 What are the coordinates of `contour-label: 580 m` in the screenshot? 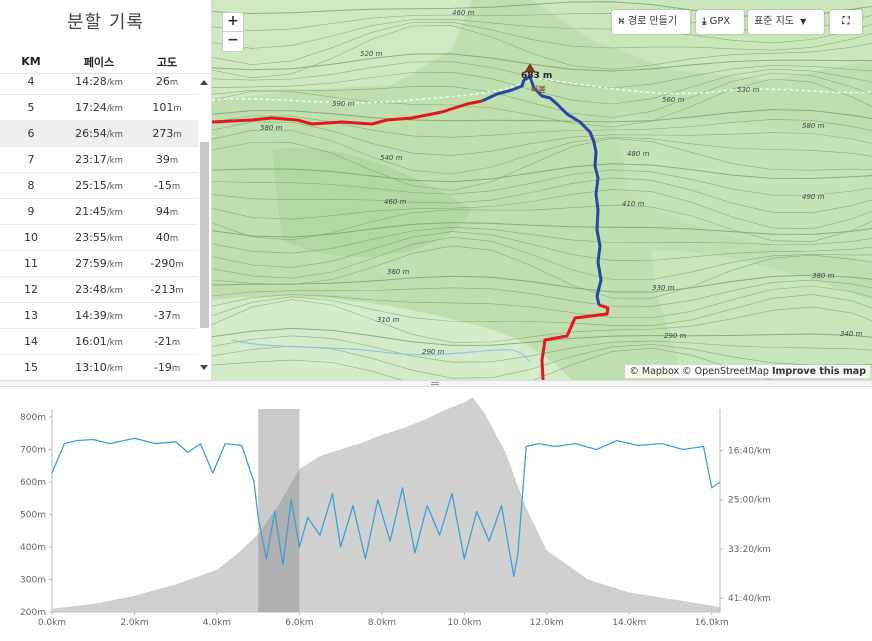 It's located at (271, 128).